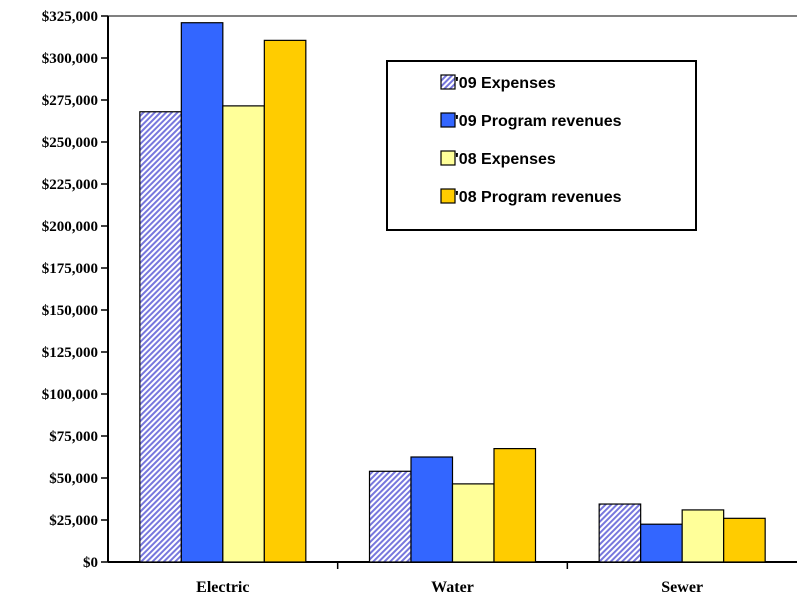 This screenshot has width=799, height=601. I want to click on y-tick-label: $225,000, so click(70, 185).